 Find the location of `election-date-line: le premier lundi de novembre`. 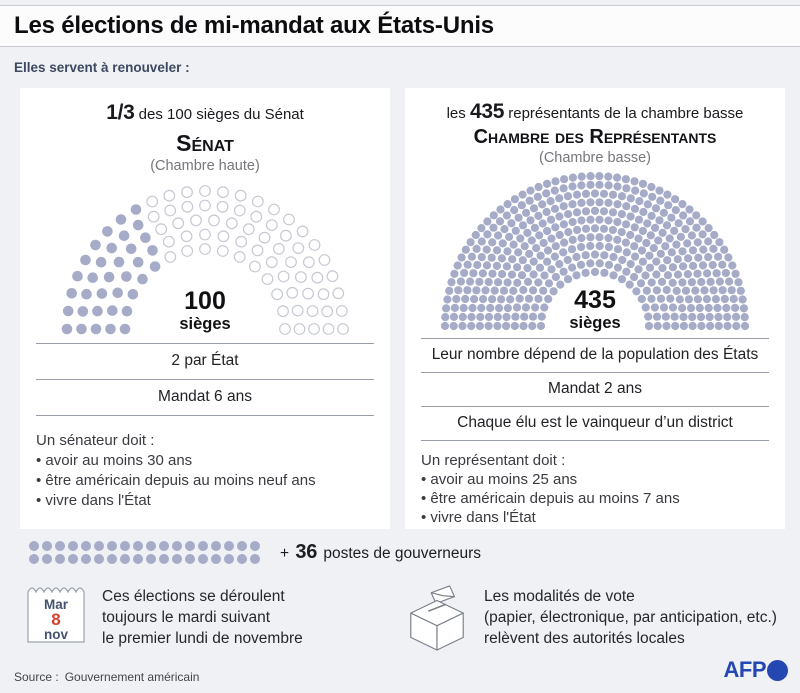

election-date-line: le premier lundi de novembre is located at coordinates (202, 638).